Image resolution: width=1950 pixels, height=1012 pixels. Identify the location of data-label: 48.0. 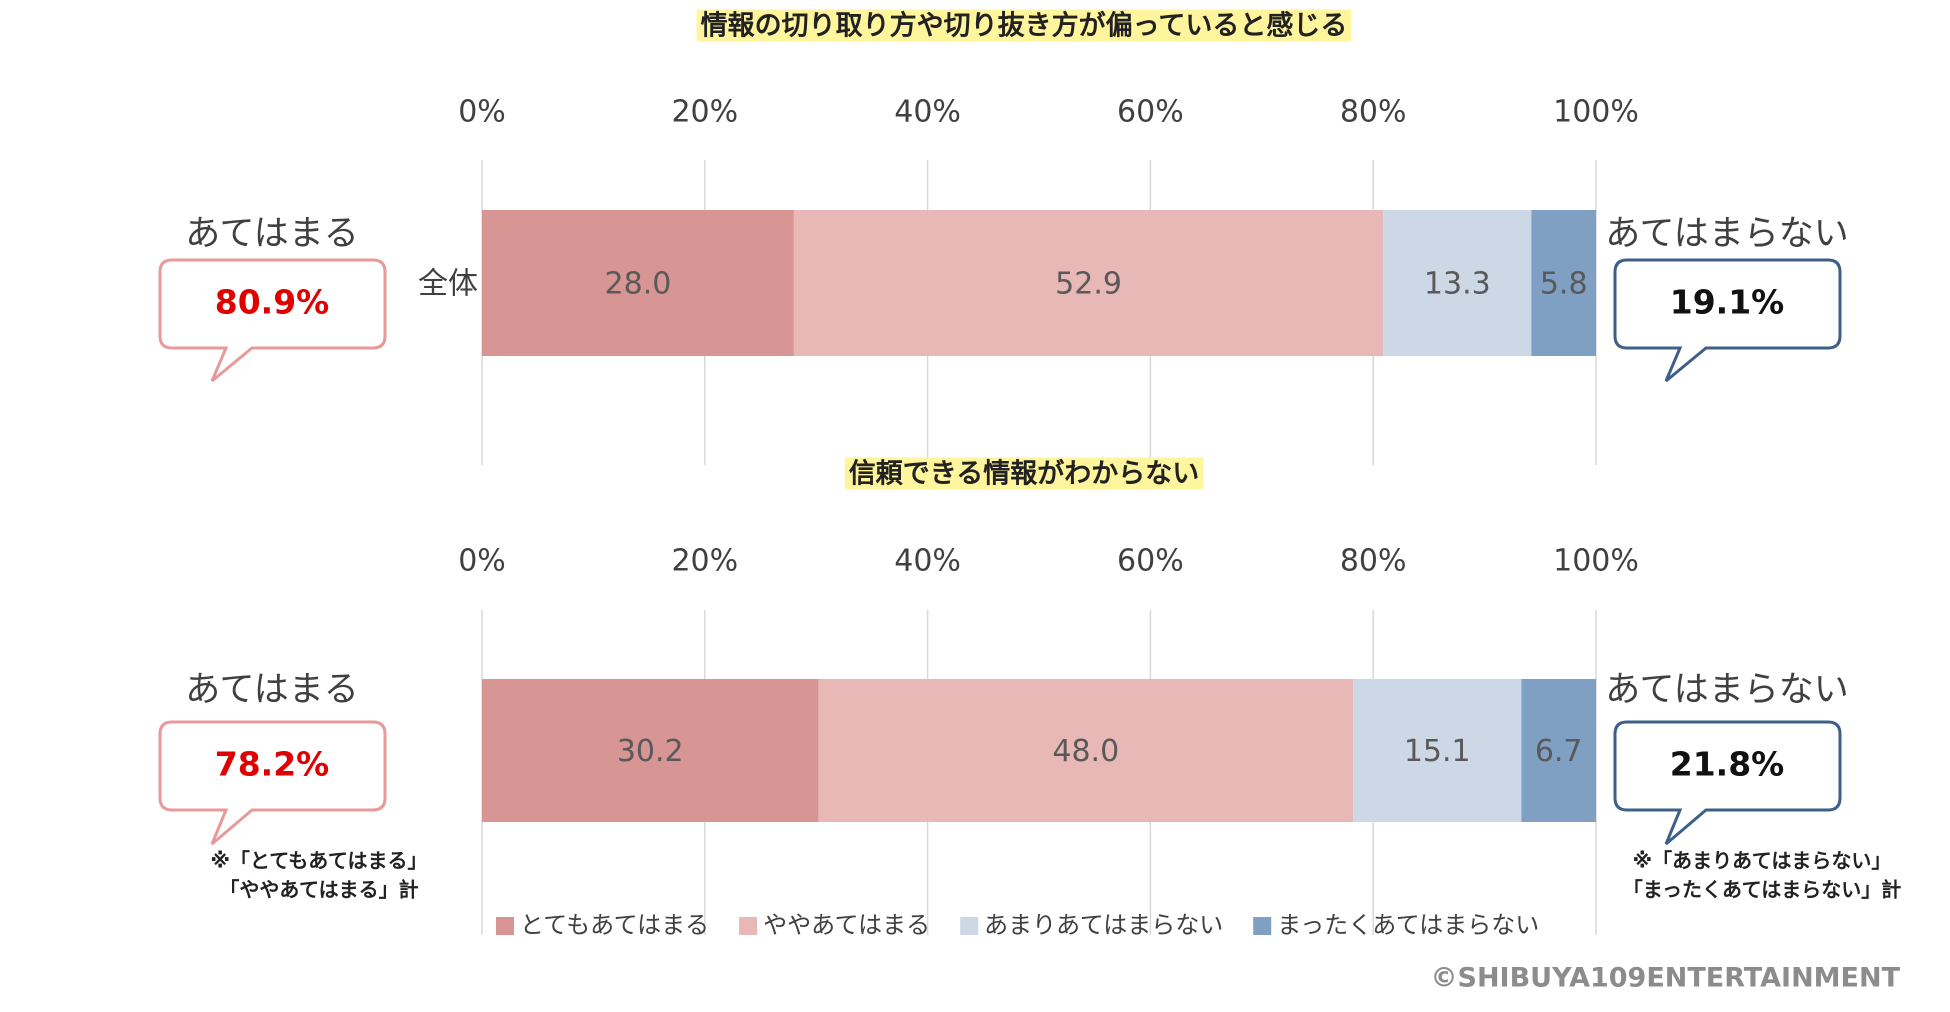
(1085, 751).